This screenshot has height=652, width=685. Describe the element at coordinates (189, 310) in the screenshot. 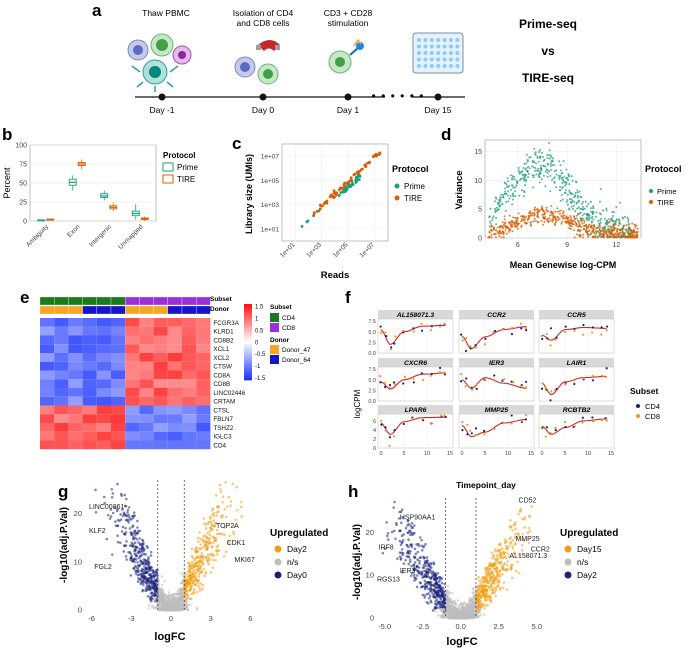

I see `annotation-donor-cell` at that location.